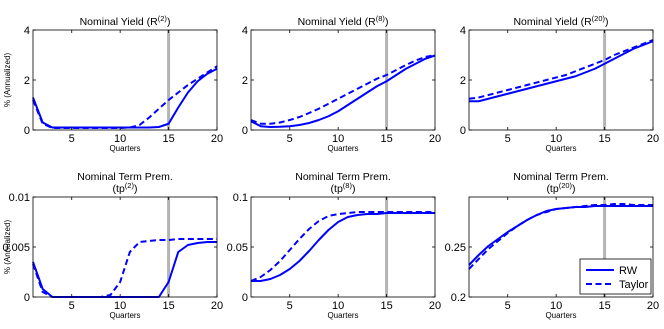  I want to click on legend: RW Taylor, so click(615, 276).